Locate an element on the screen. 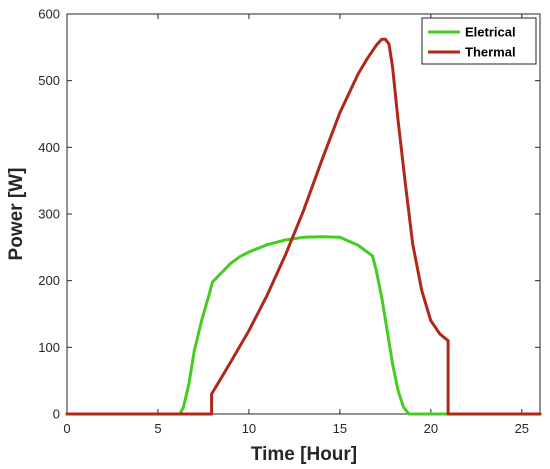  legend-label: Thermal is located at coordinates (490, 52).